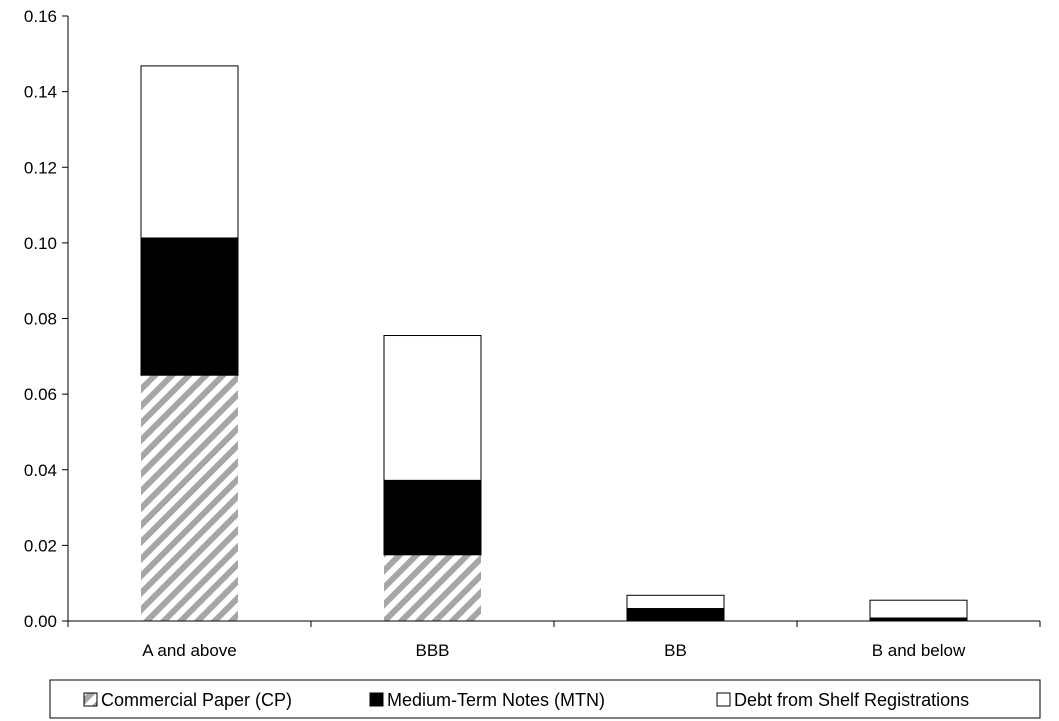 Image resolution: width=1059 pixels, height=721 pixels. I want to click on x-tick-label: A and above, so click(189, 650).